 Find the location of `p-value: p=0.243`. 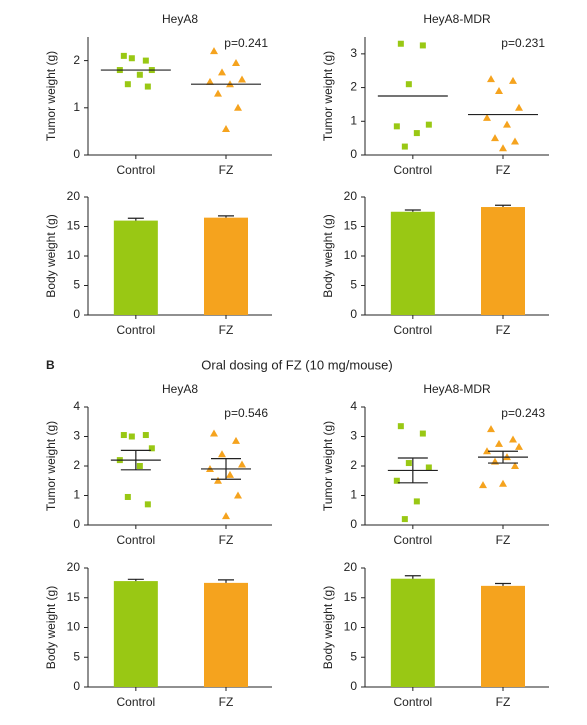

p-value: p=0.243 is located at coordinates (523, 413).